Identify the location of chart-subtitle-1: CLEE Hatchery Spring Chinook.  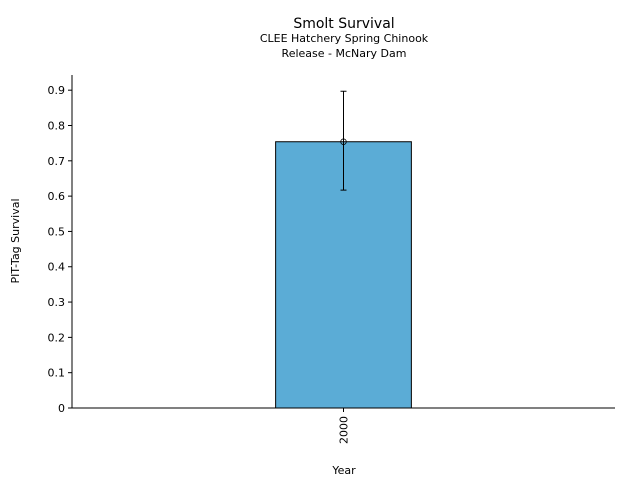
(344, 38).